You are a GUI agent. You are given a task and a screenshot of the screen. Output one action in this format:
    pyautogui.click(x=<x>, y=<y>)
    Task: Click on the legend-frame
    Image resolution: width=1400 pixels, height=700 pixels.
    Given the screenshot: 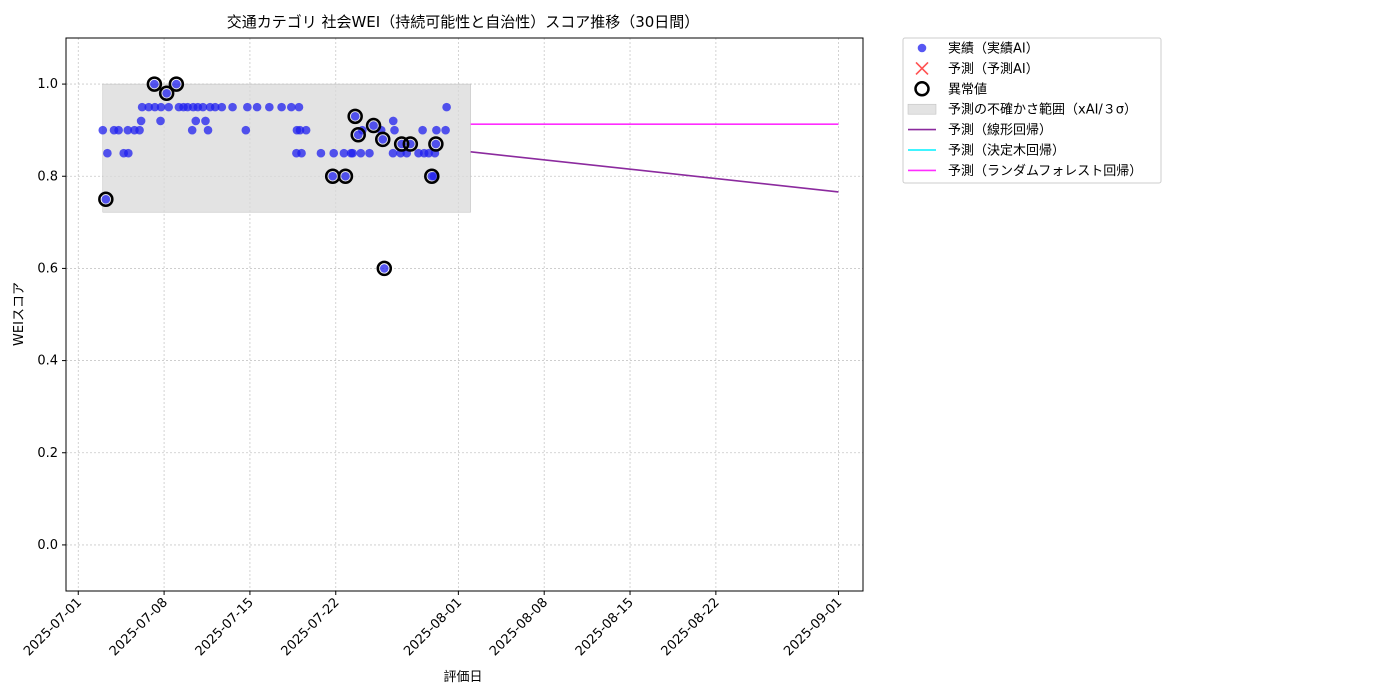 What is the action you would take?
    pyautogui.click(x=1032, y=110)
    